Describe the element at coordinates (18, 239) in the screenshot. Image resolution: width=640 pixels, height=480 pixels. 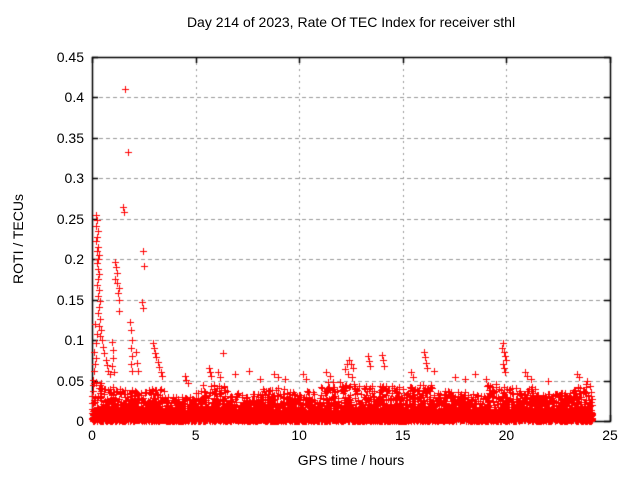
I see `y-axis-title: ROTI / TECUs` at that location.